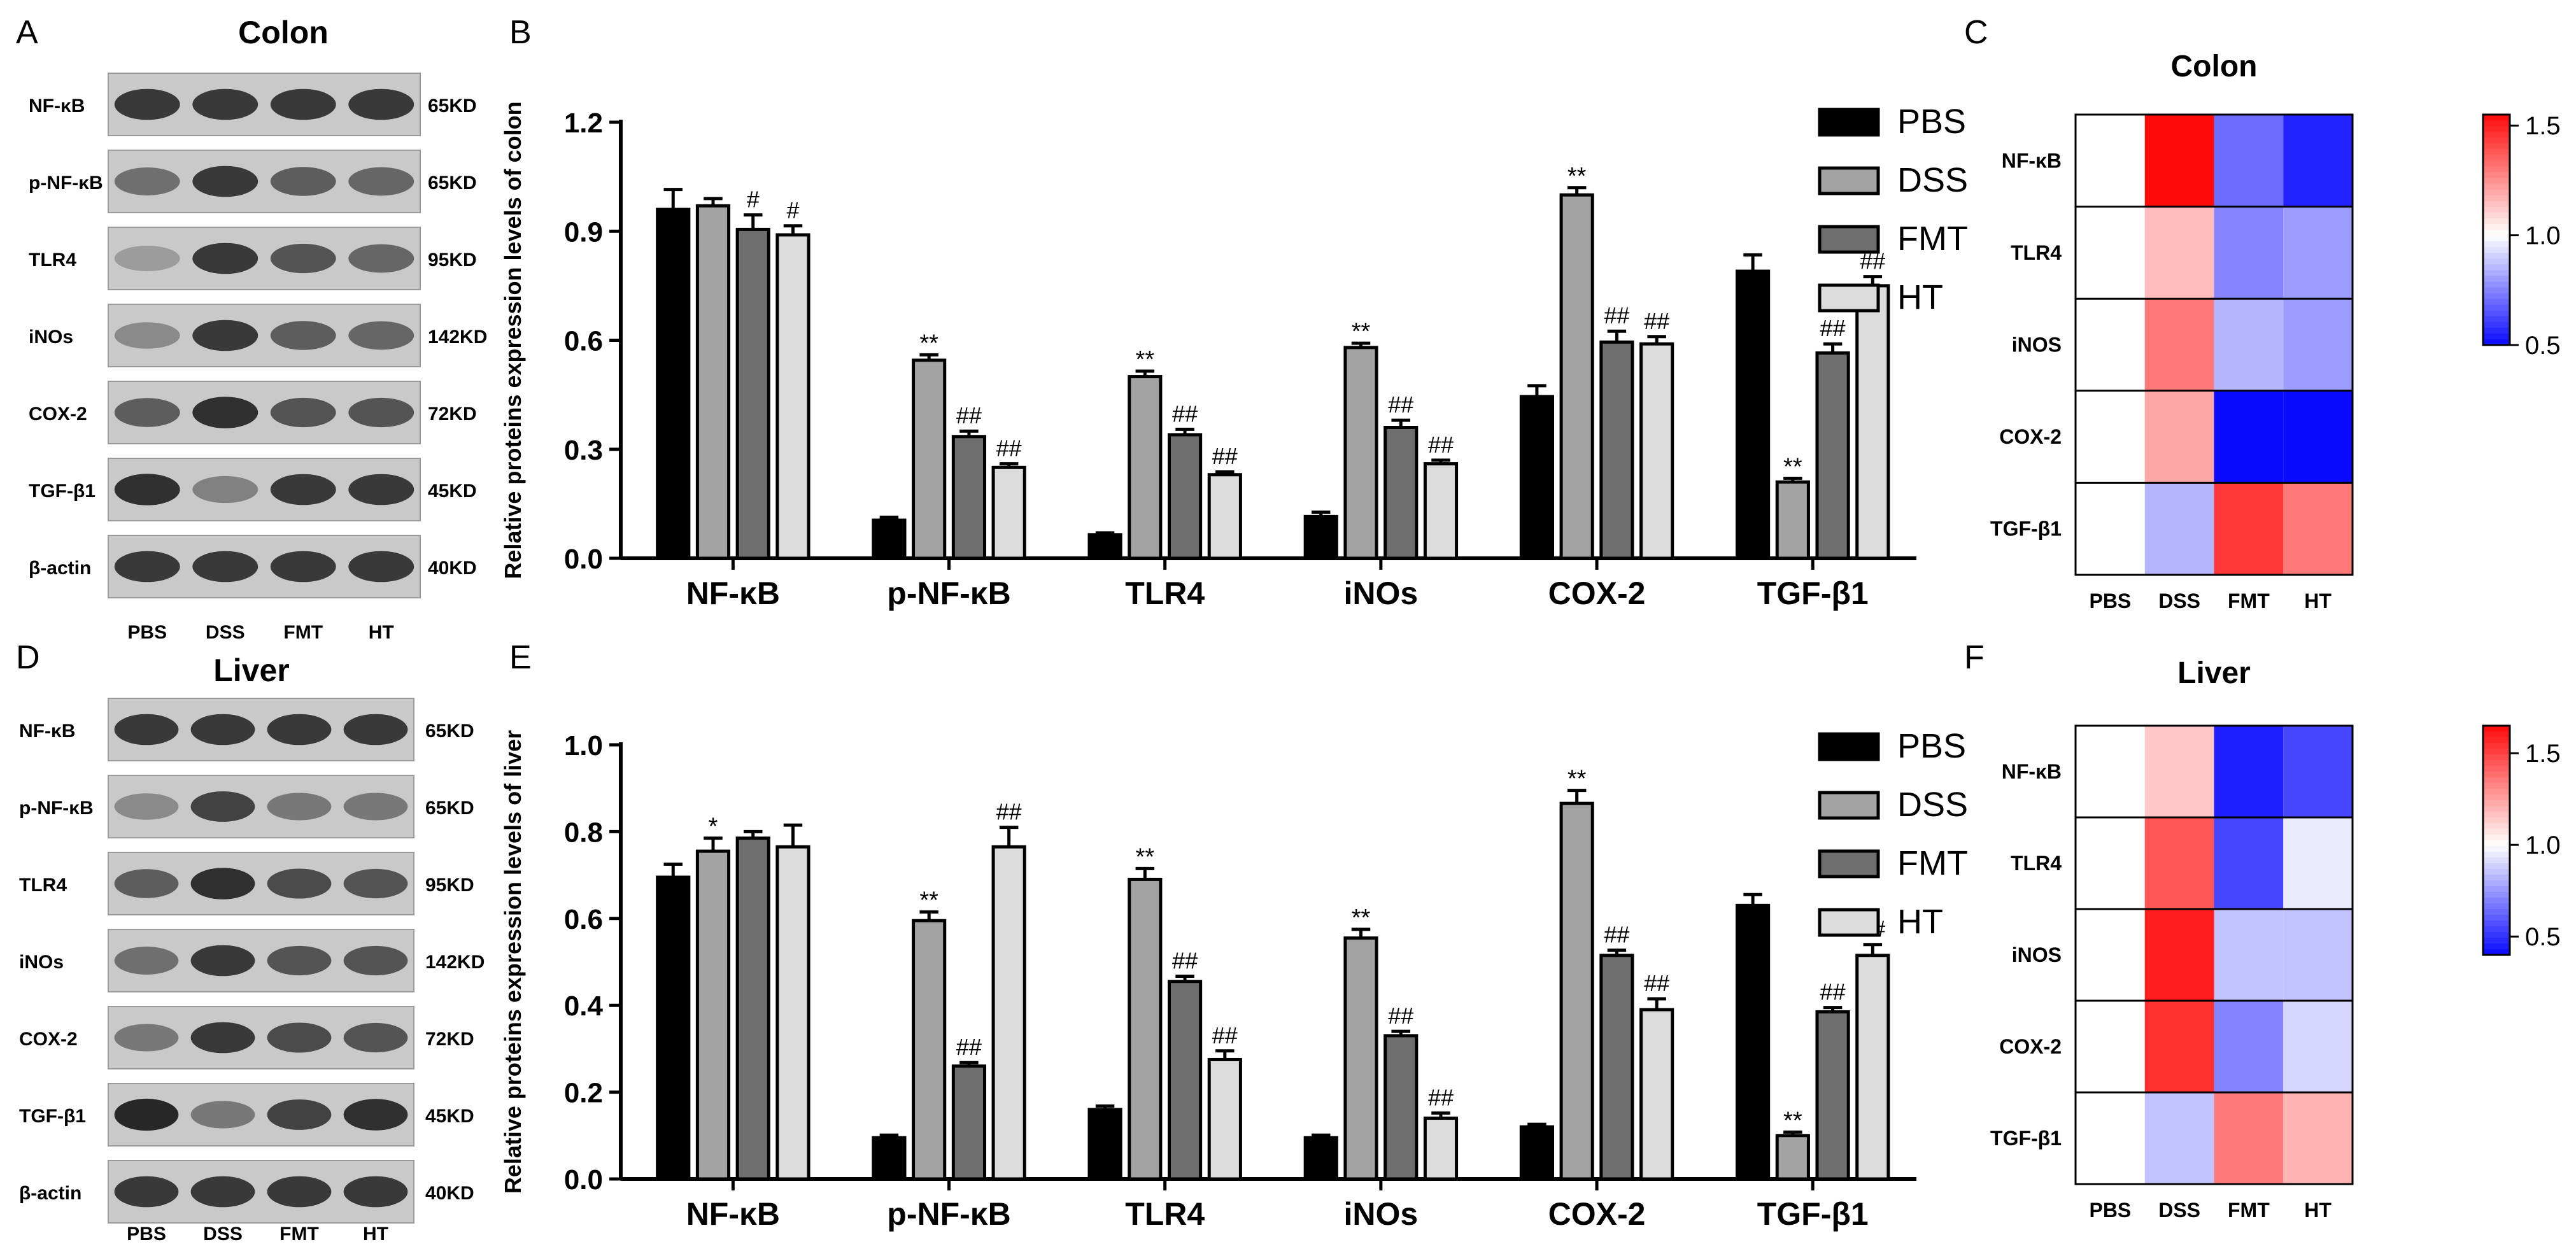 The height and width of the screenshot is (1256, 2576). I want to click on y-tick-label: 0.8, so click(583, 832).